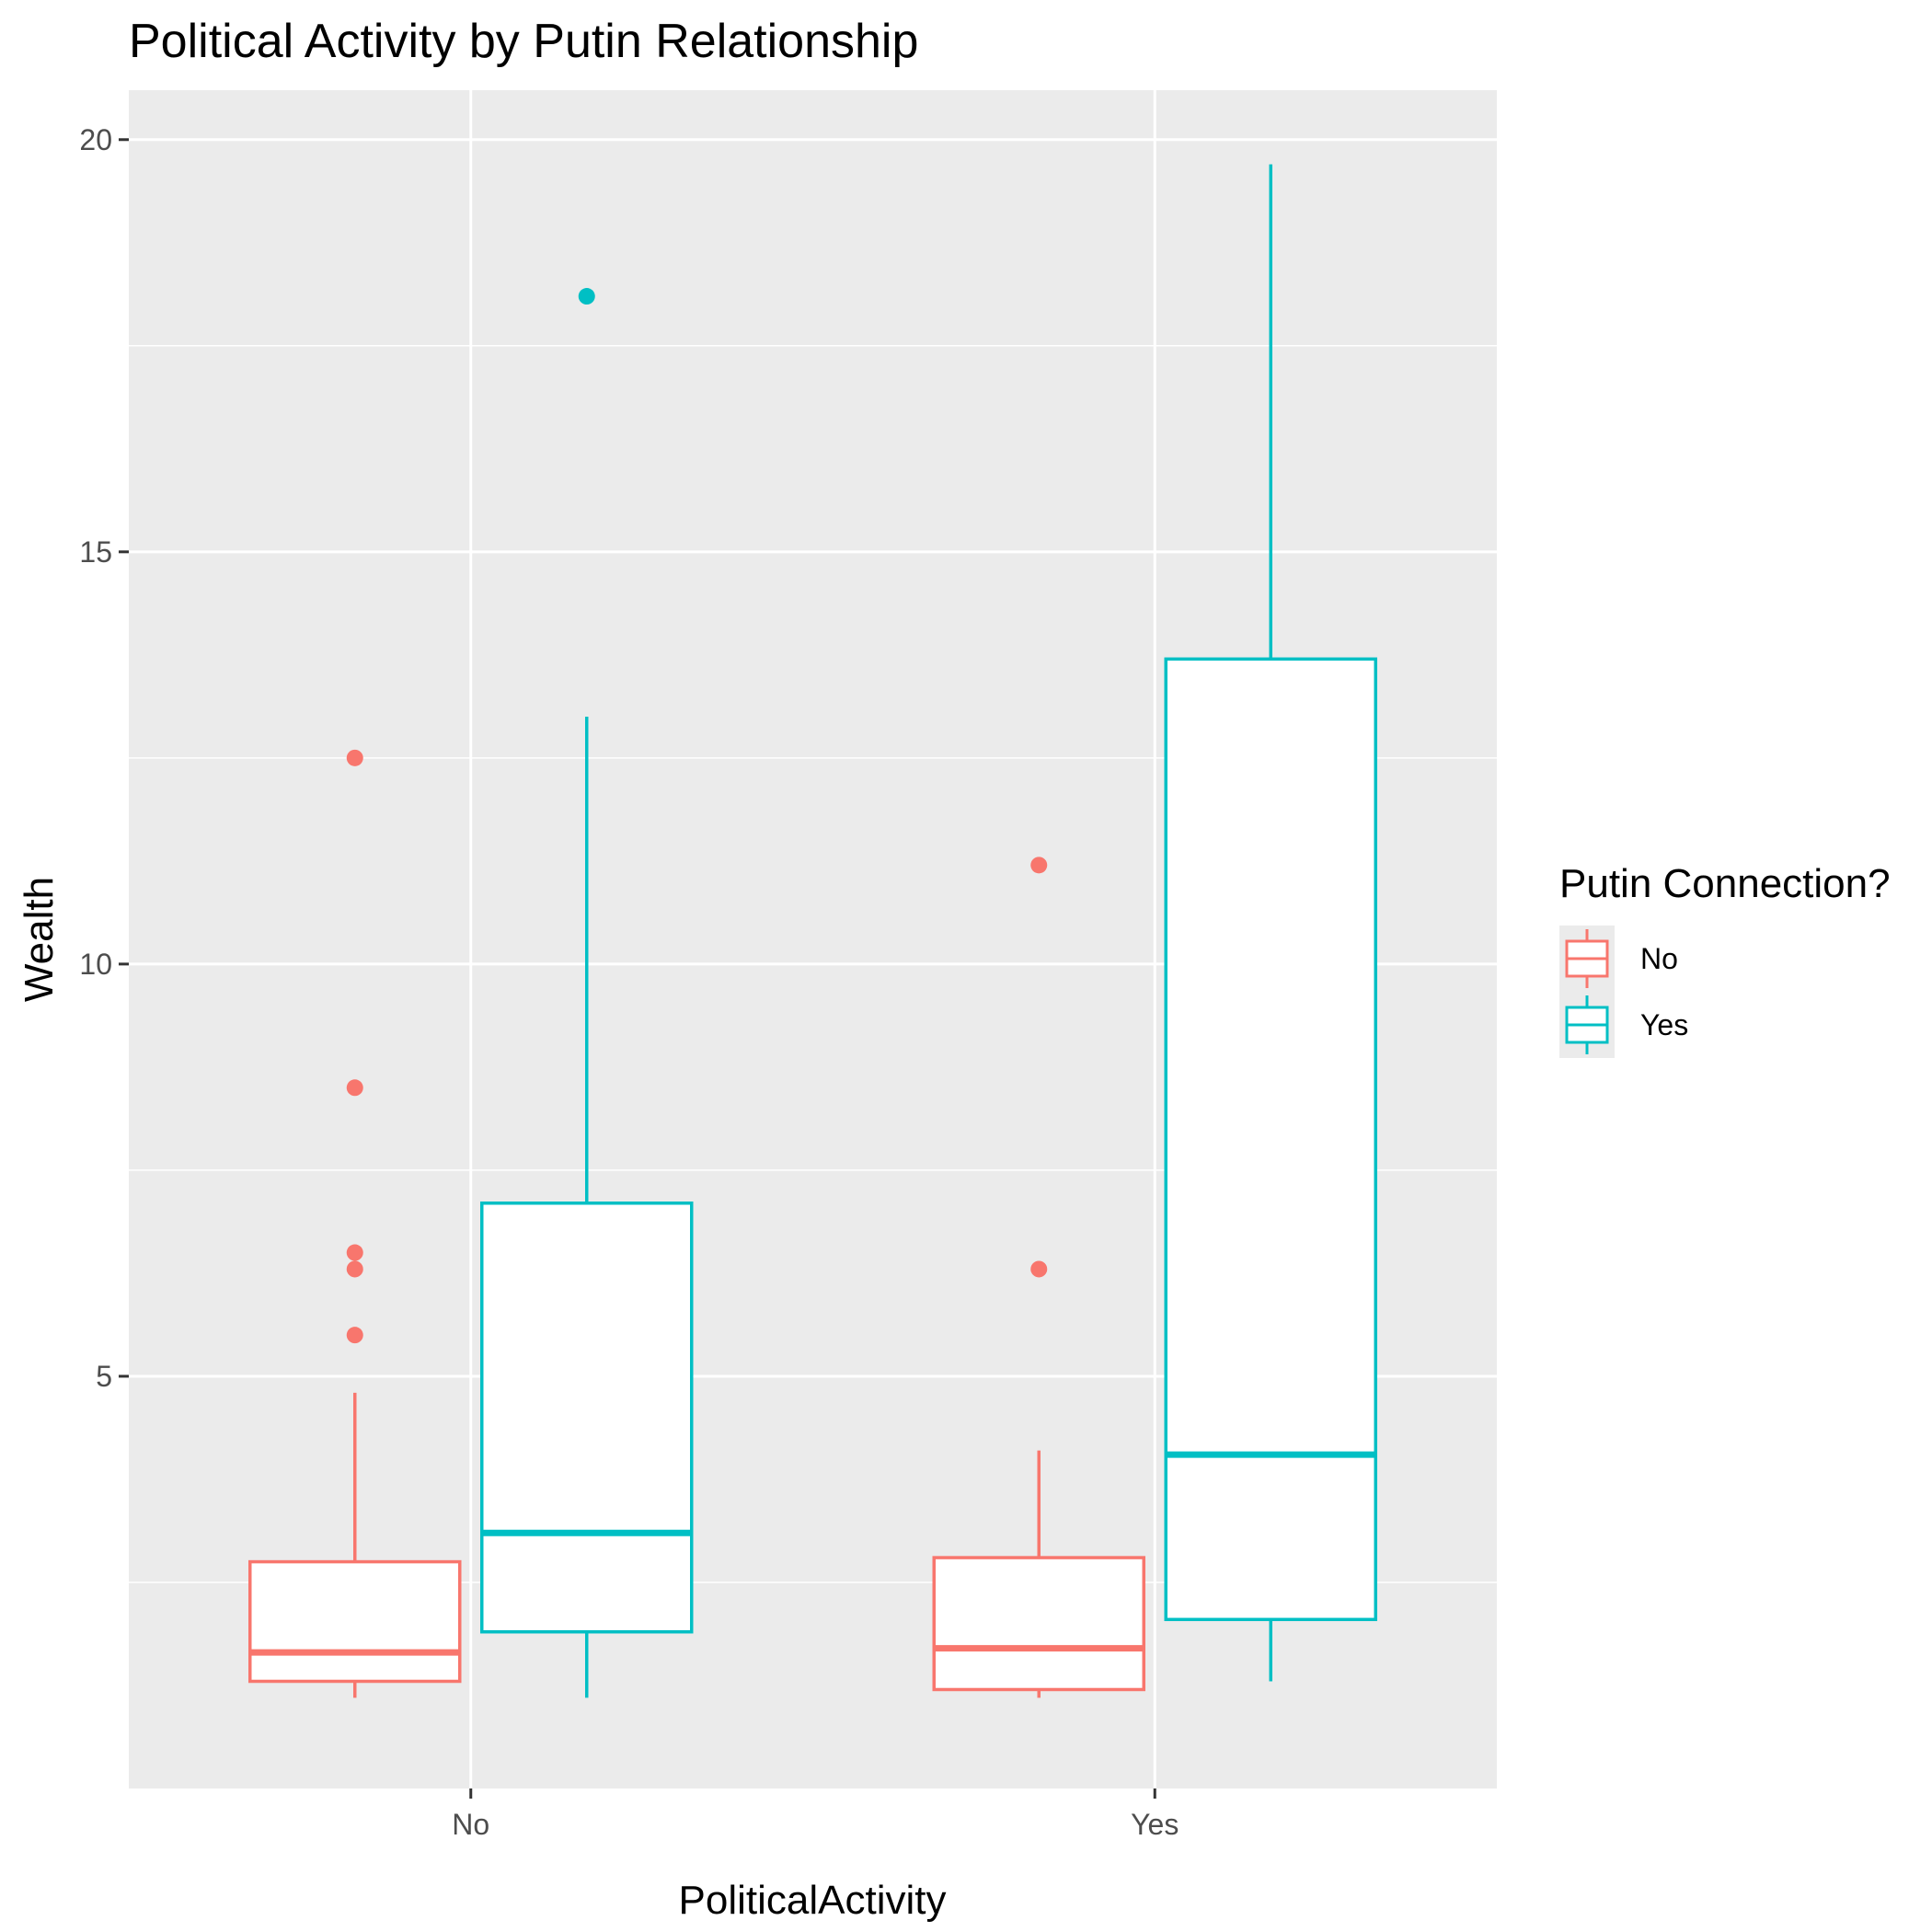 The height and width of the screenshot is (1932, 1932). What do you see at coordinates (1621, 958) in the screenshot?
I see `legend-item-no: No` at bounding box center [1621, 958].